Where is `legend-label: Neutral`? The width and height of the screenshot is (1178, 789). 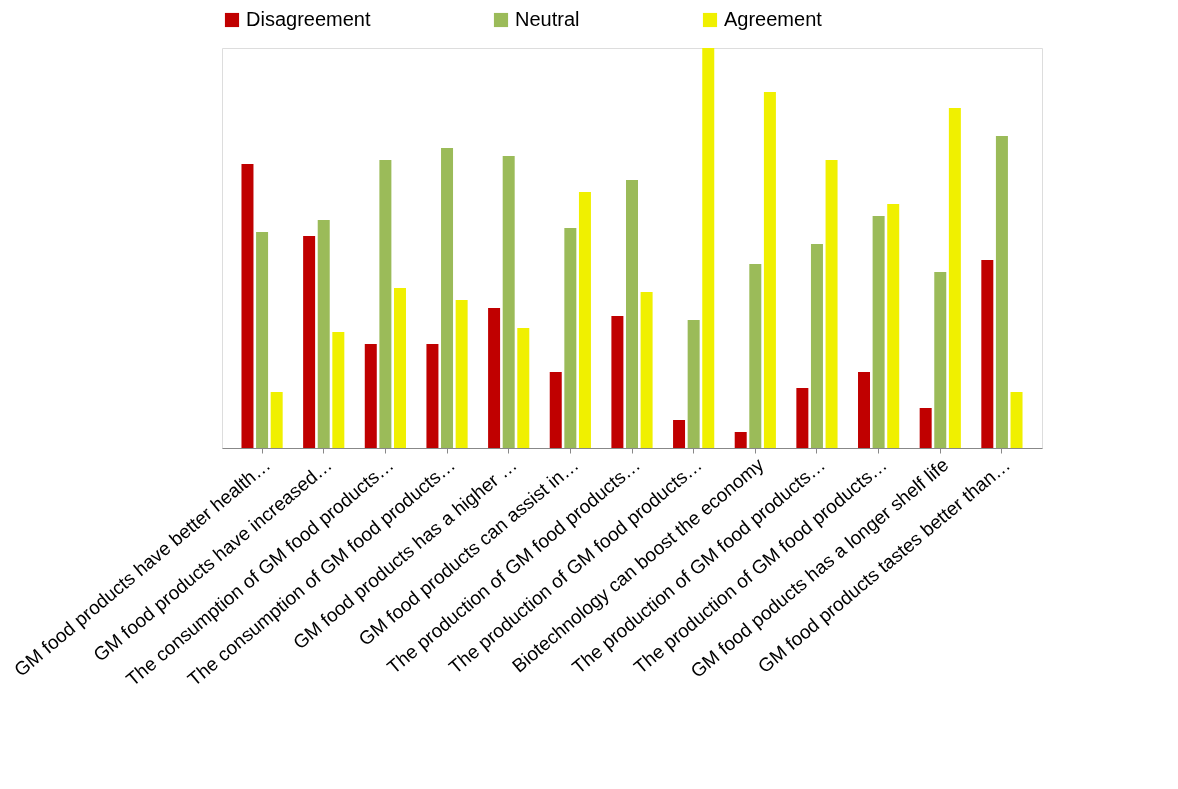 legend-label: Neutral is located at coordinates (547, 19).